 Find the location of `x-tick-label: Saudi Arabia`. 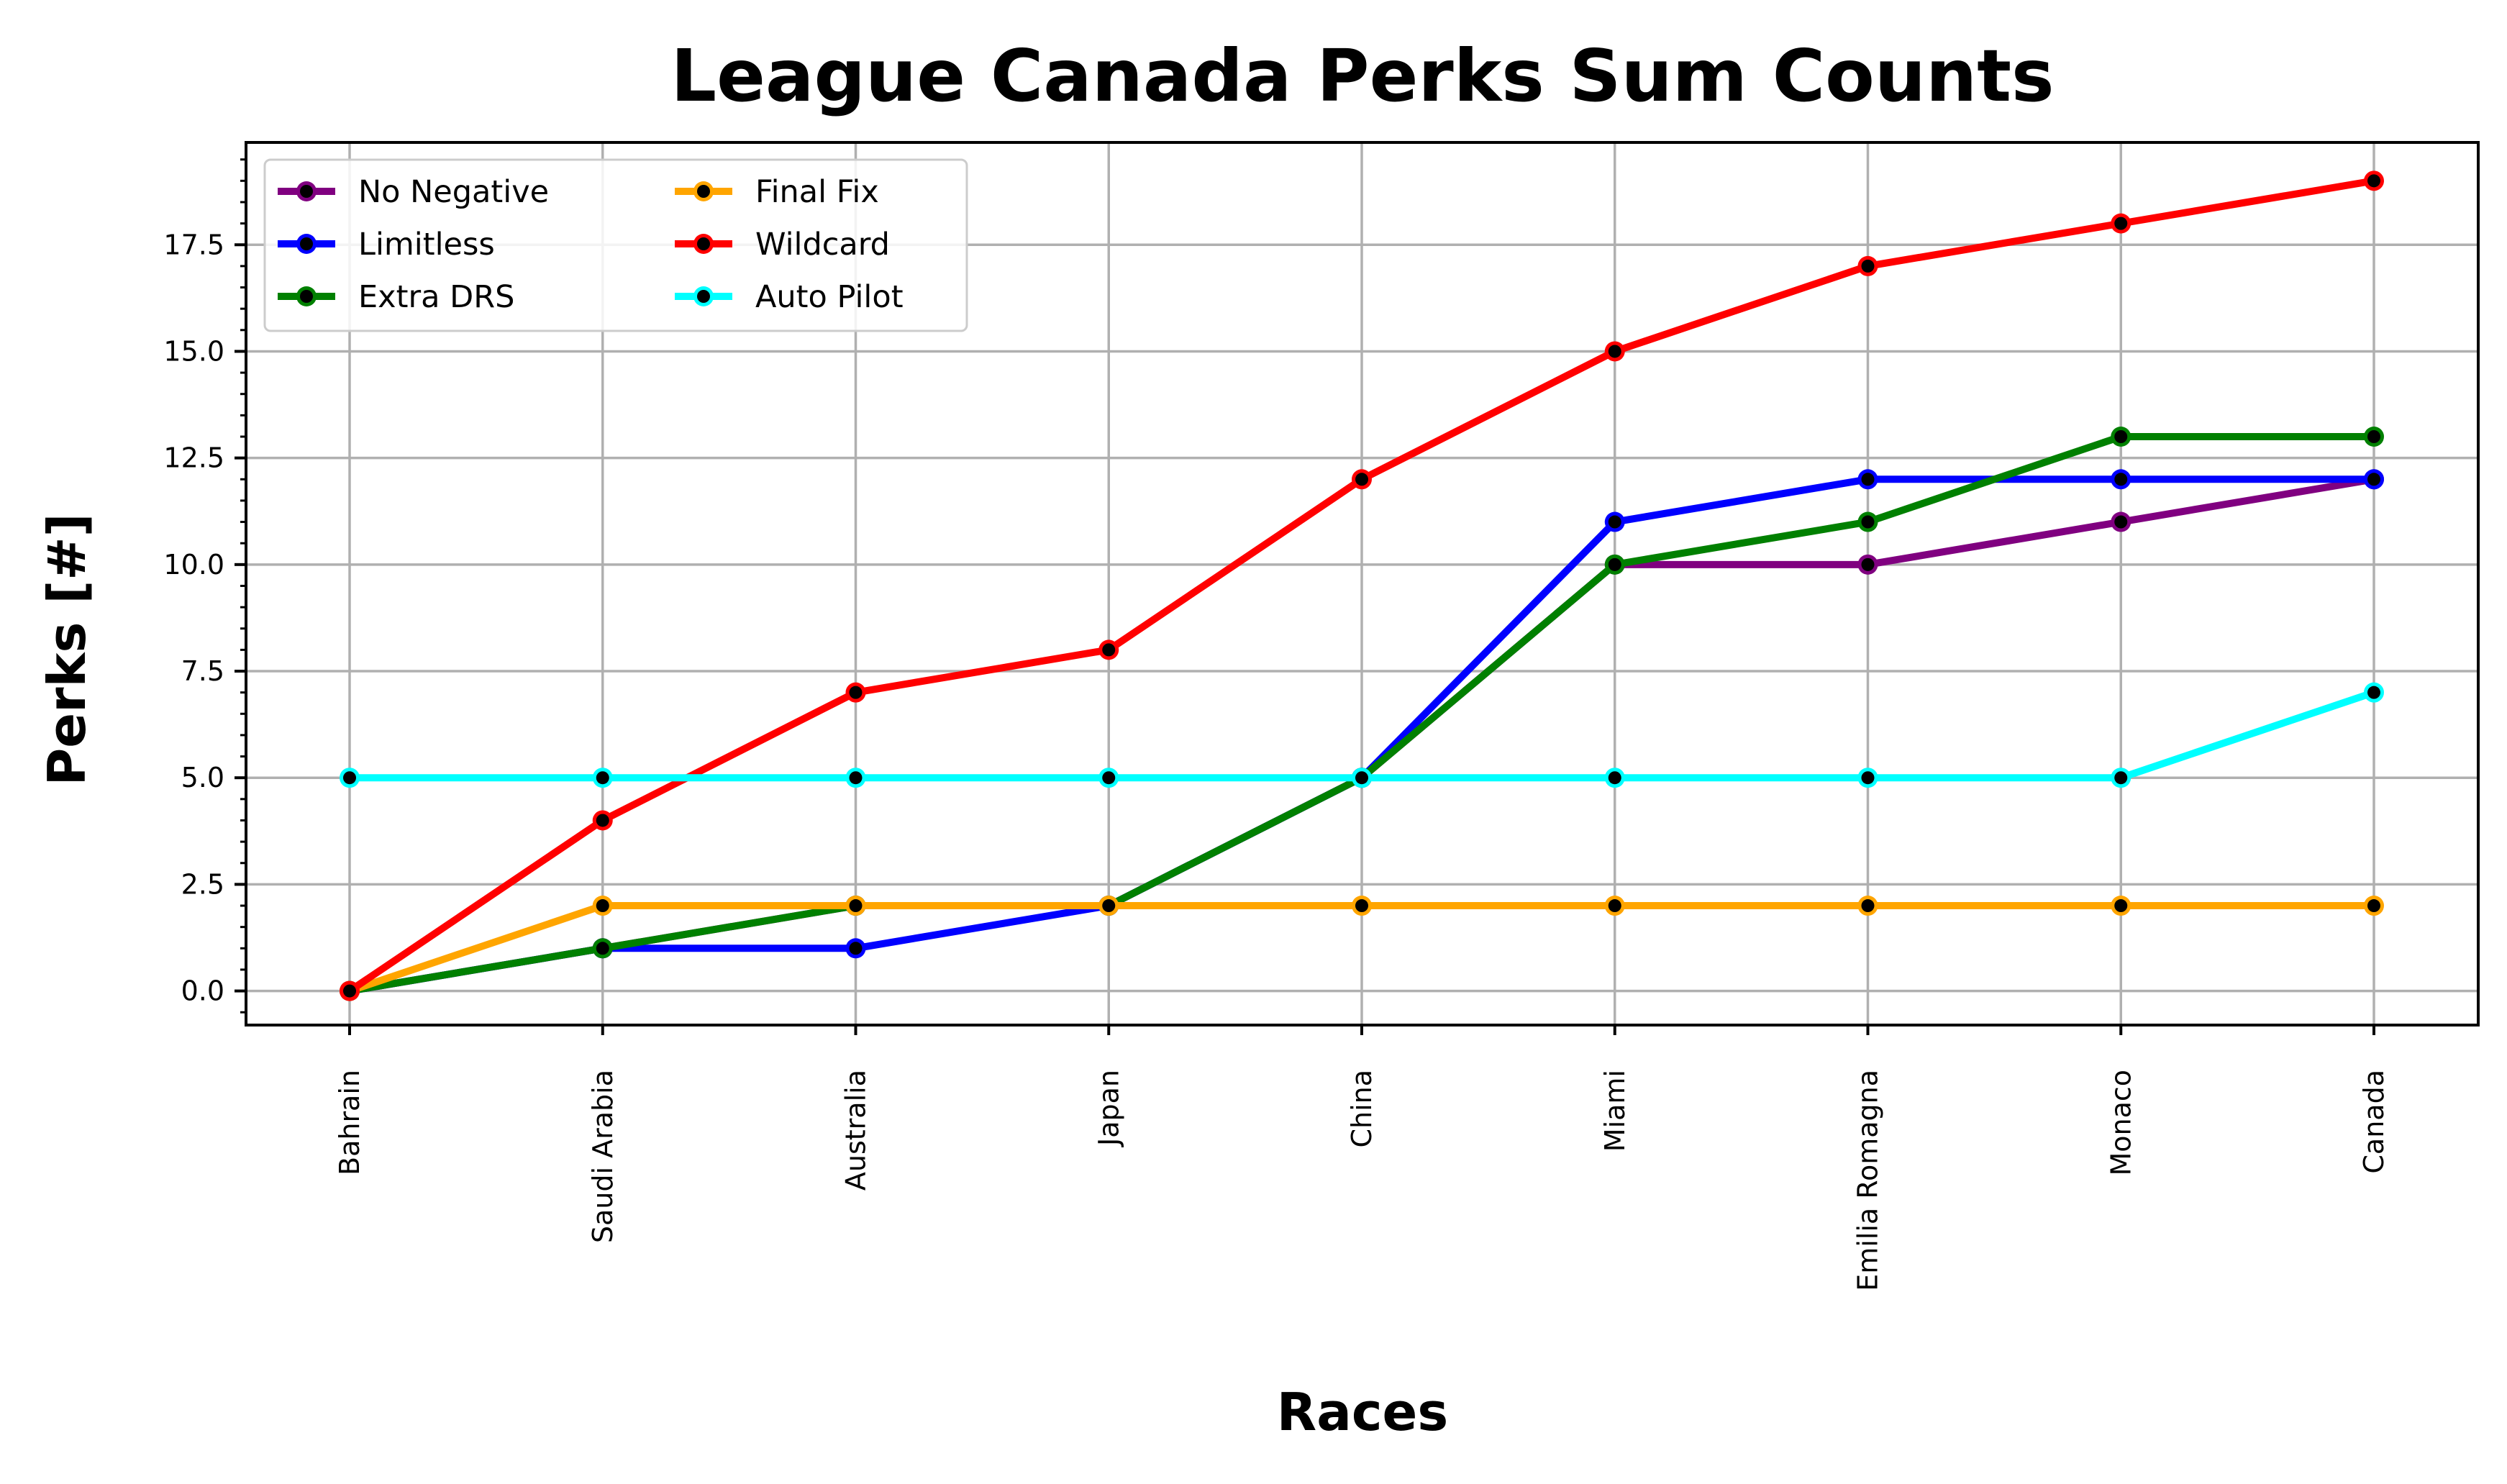

x-tick-label: Saudi Arabia is located at coordinates (603, 1157).